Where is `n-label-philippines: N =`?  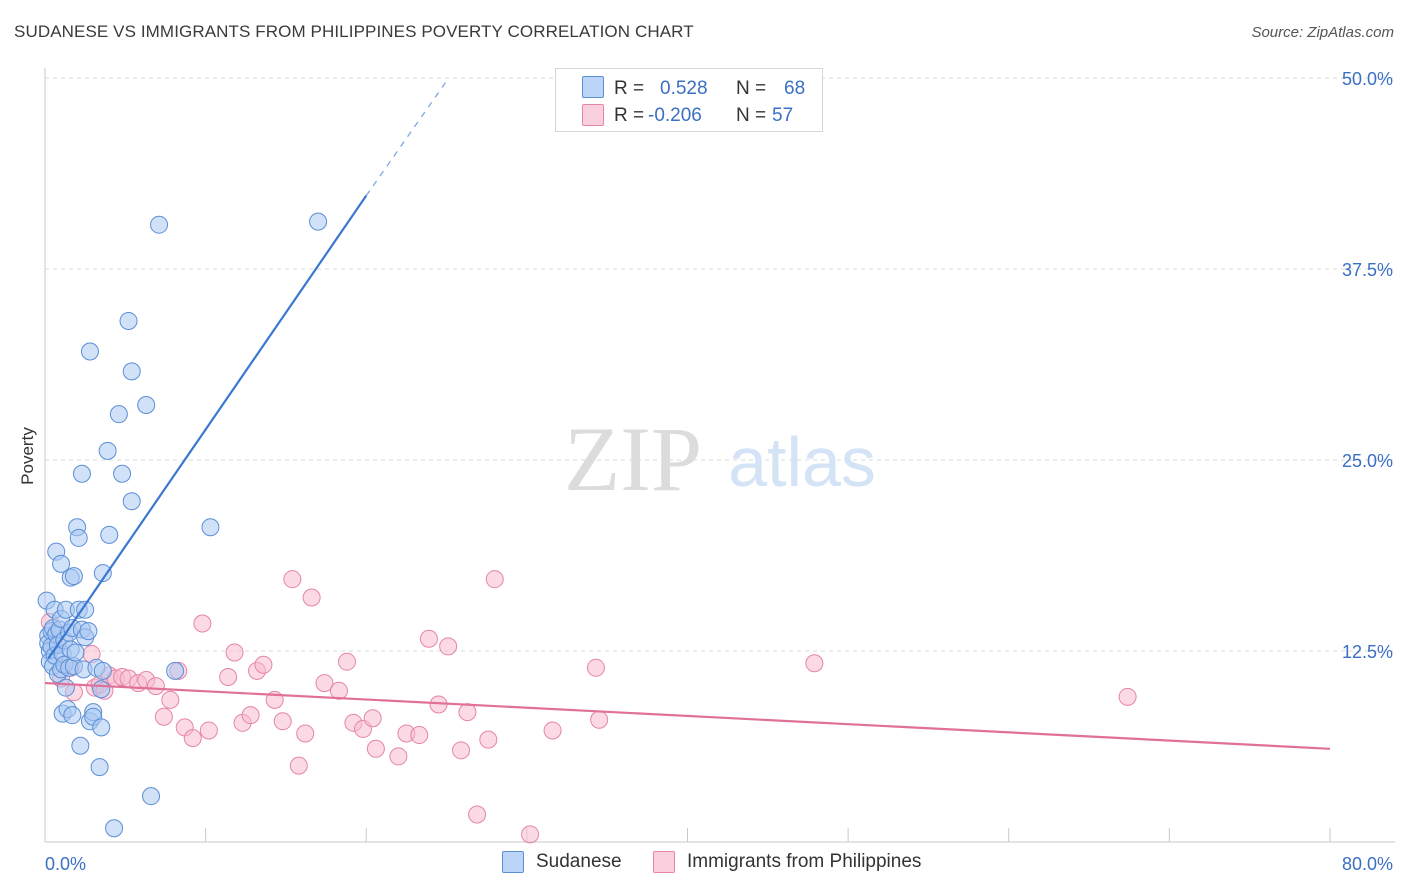 n-label-philippines: N = is located at coordinates (751, 115).